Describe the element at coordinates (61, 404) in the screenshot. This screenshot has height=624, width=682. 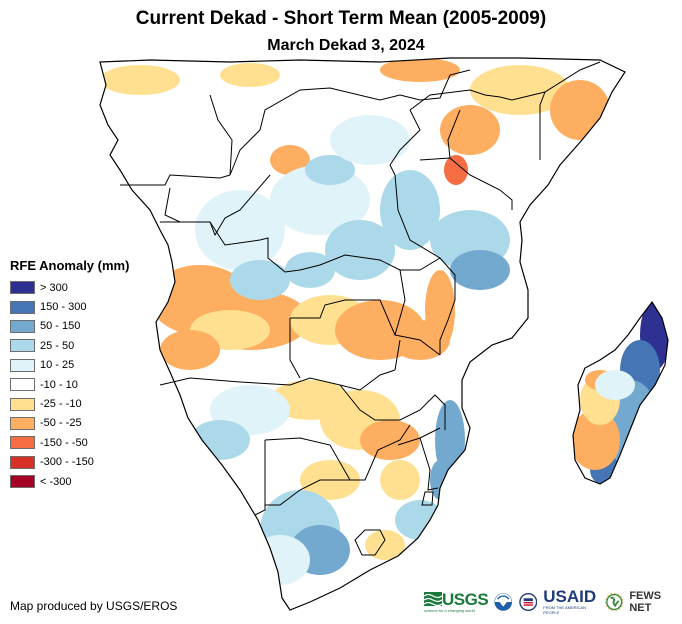
I see `legend-label: -25 - -10` at that location.